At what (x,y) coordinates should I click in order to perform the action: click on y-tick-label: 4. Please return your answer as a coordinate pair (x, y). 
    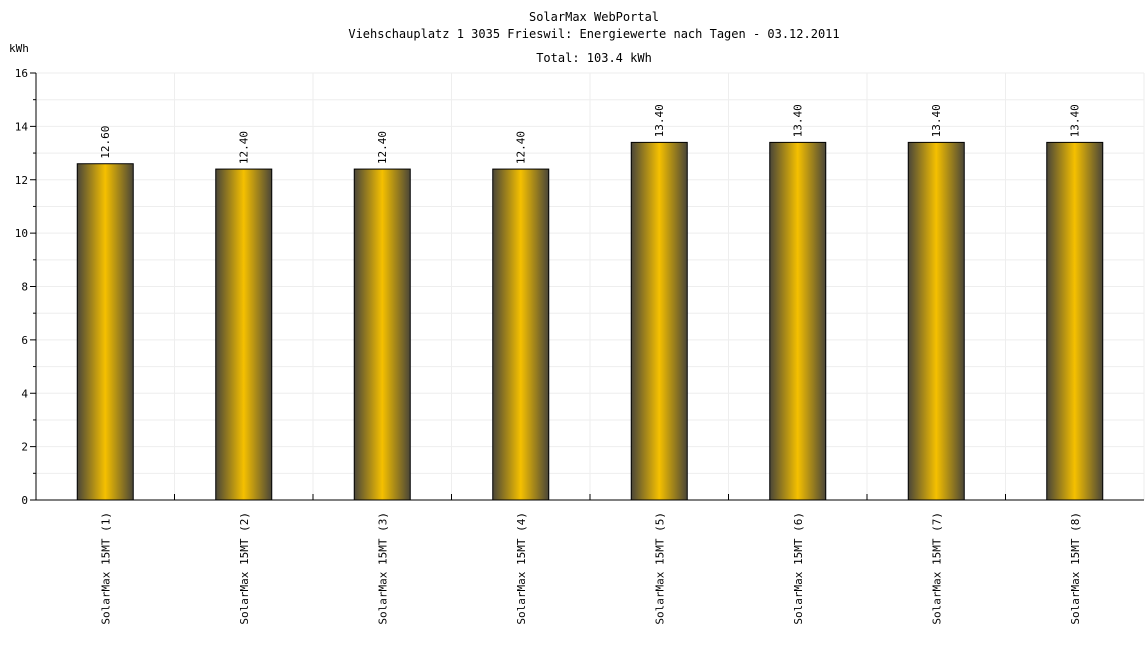
    Looking at the image, I should click on (24, 393).